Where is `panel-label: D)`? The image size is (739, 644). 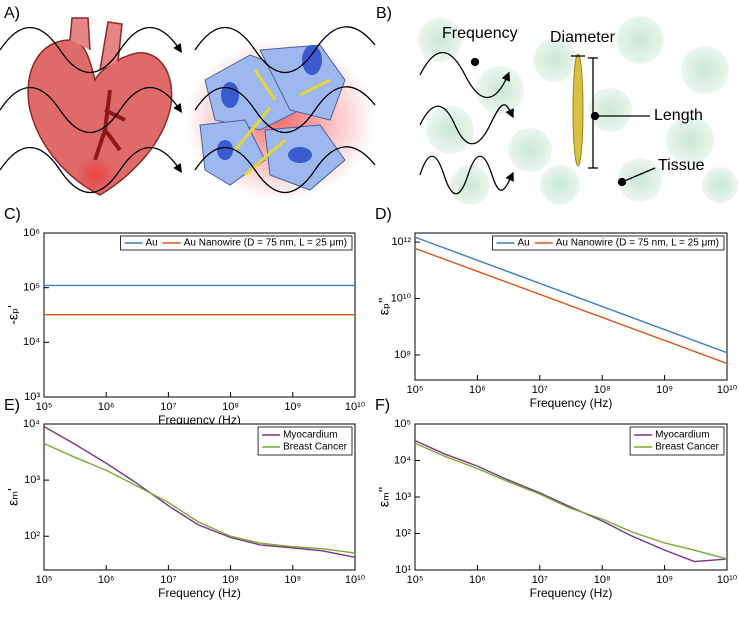 panel-label: D) is located at coordinates (383, 214).